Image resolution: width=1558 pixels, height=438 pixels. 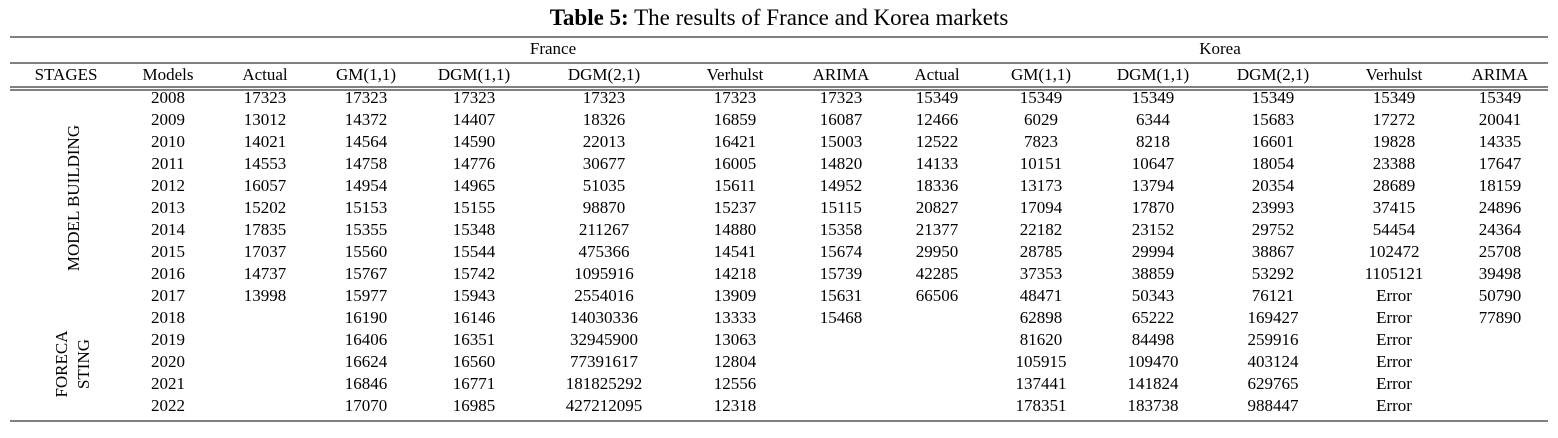 What do you see at coordinates (1500, 141) in the screenshot?
I see `value-cell: 14335` at bounding box center [1500, 141].